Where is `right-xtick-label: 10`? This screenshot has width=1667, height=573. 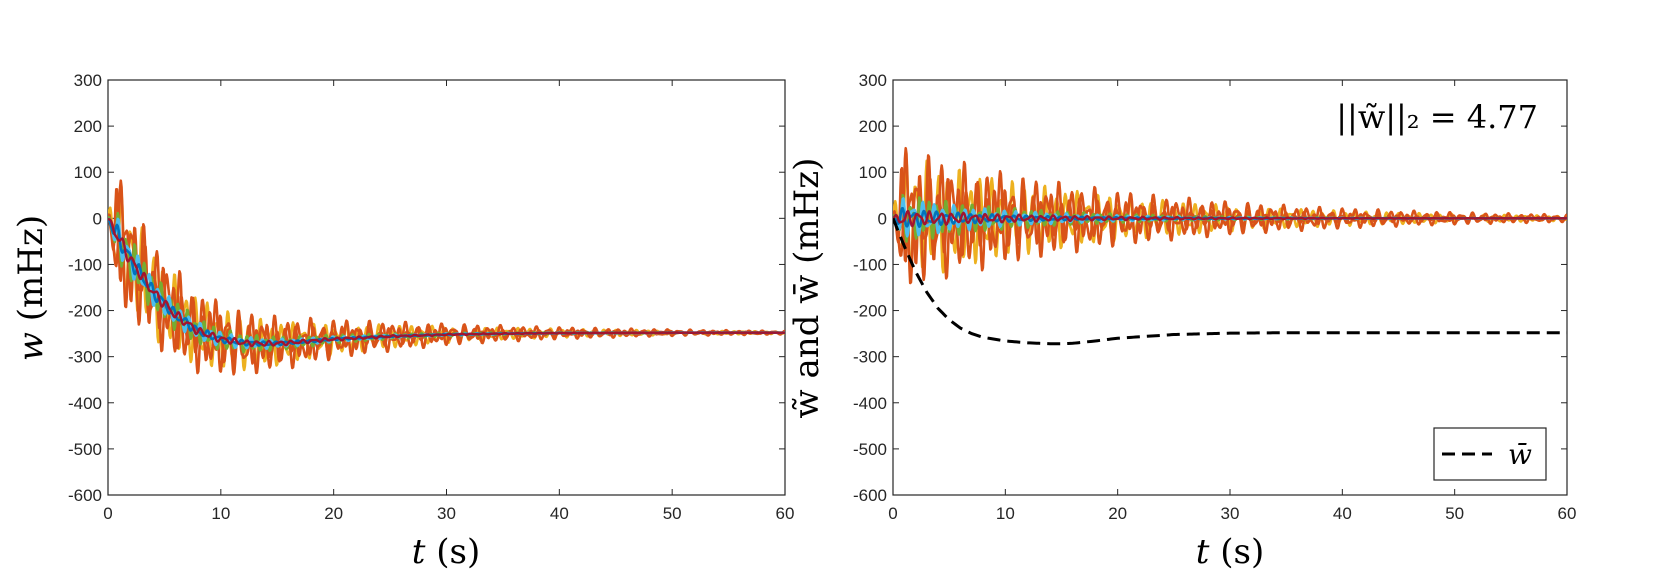 right-xtick-label: 10 is located at coordinates (1005, 513).